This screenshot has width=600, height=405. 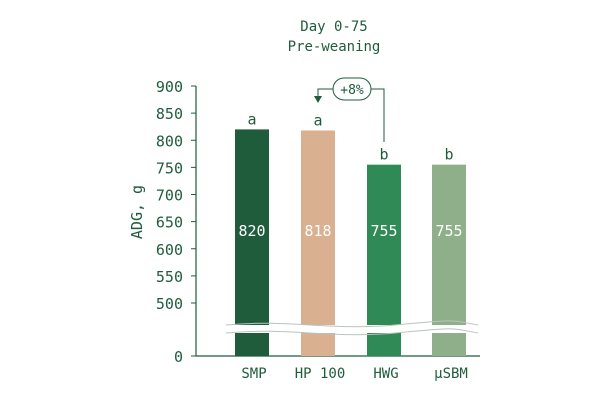 What do you see at coordinates (169, 114) in the screenshot?
I see `y-tick-label: 850` at bounding box center [169, 114].